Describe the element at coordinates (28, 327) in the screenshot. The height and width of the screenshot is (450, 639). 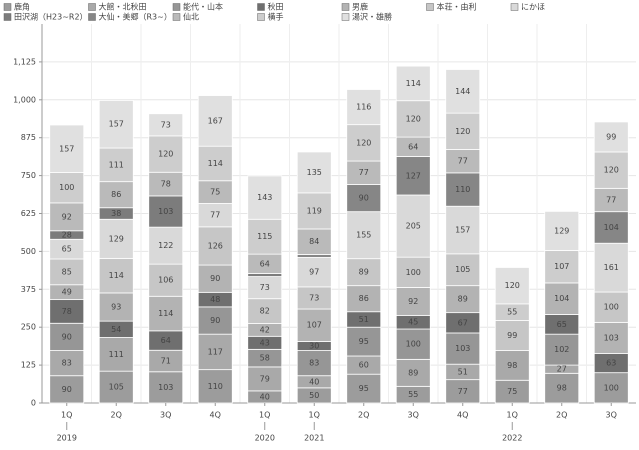
I see `y-tick-label: 250` at that location.